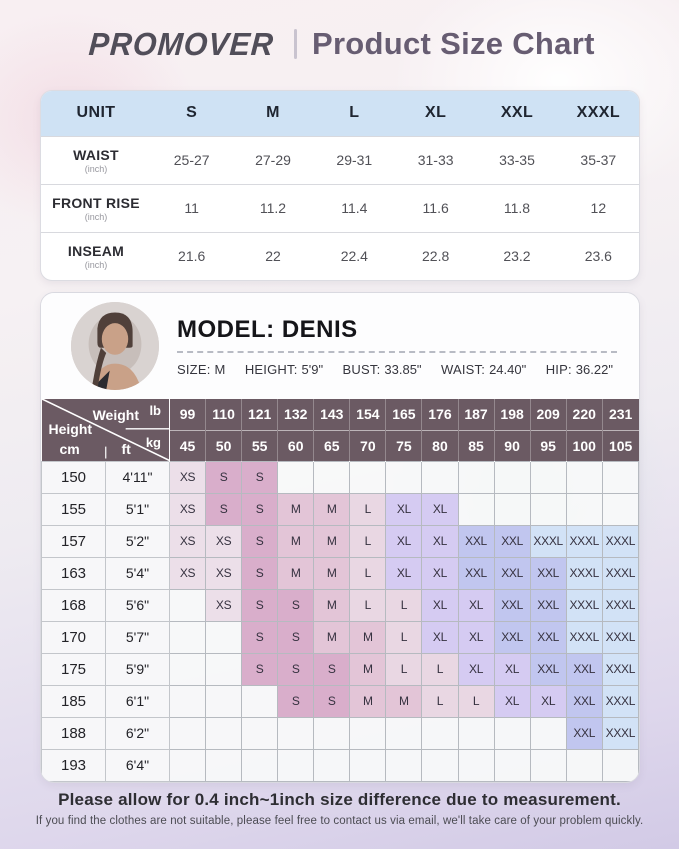  Describe the element at coordinates (435, 208) in the screenshot. I see `measurement-value: 11.6` at that location.